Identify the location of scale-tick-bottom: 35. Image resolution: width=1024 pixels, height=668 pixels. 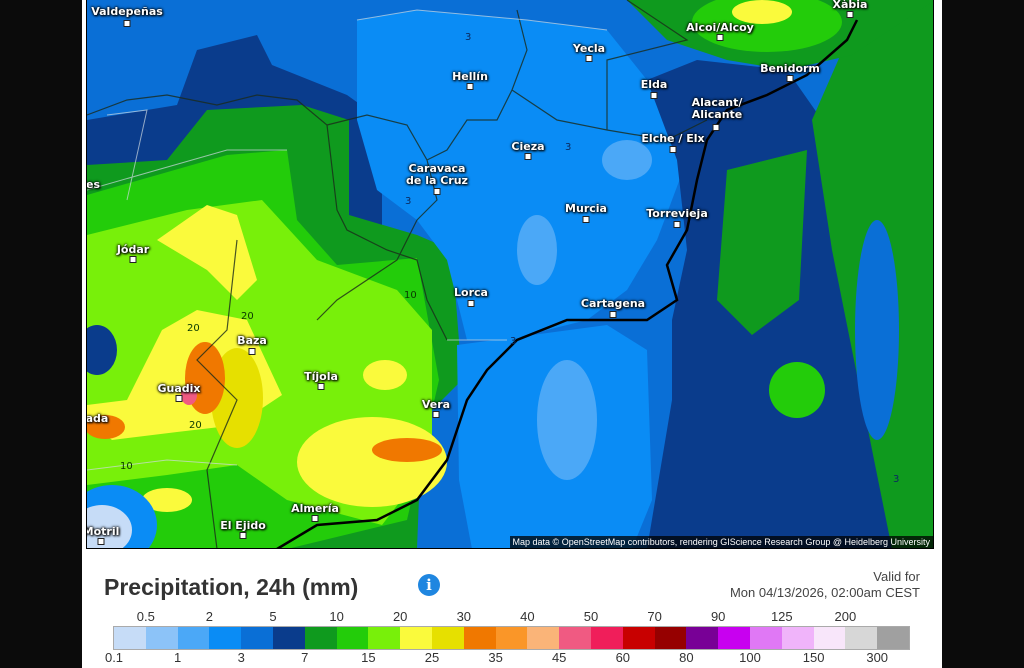
(495, 657).